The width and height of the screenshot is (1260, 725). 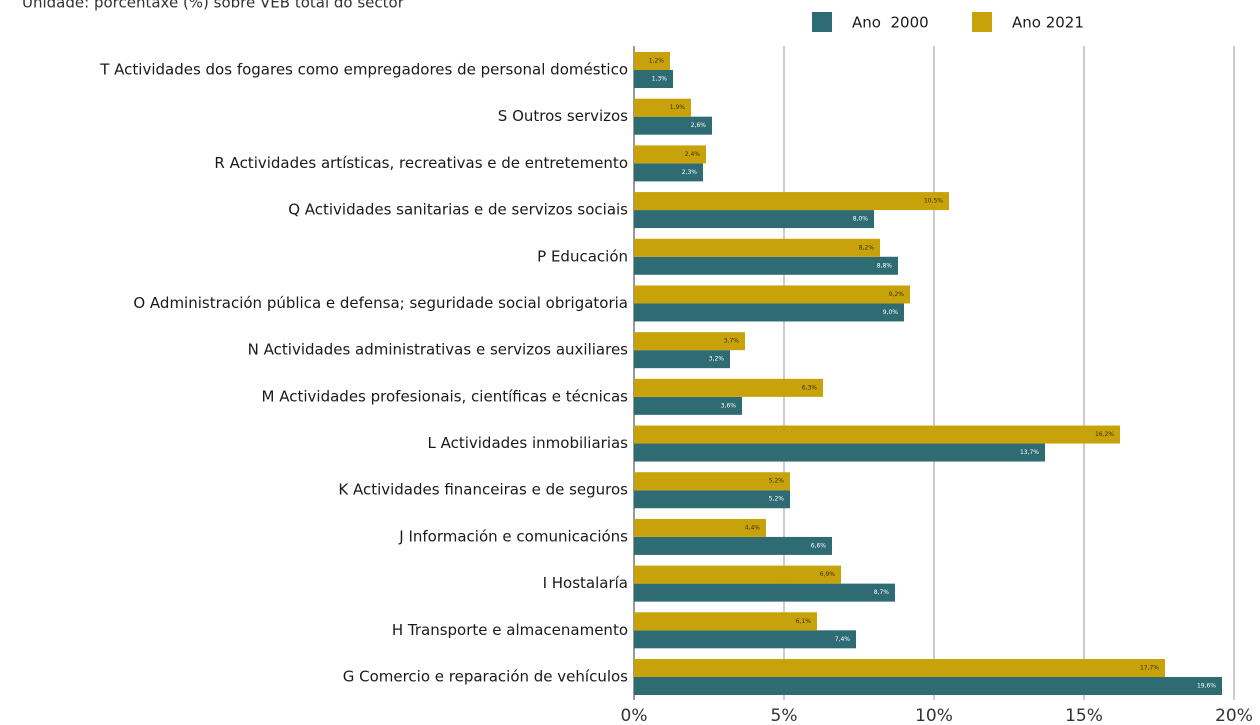 I want to click on value-label: 1,3%, so click(x=660, y=79).